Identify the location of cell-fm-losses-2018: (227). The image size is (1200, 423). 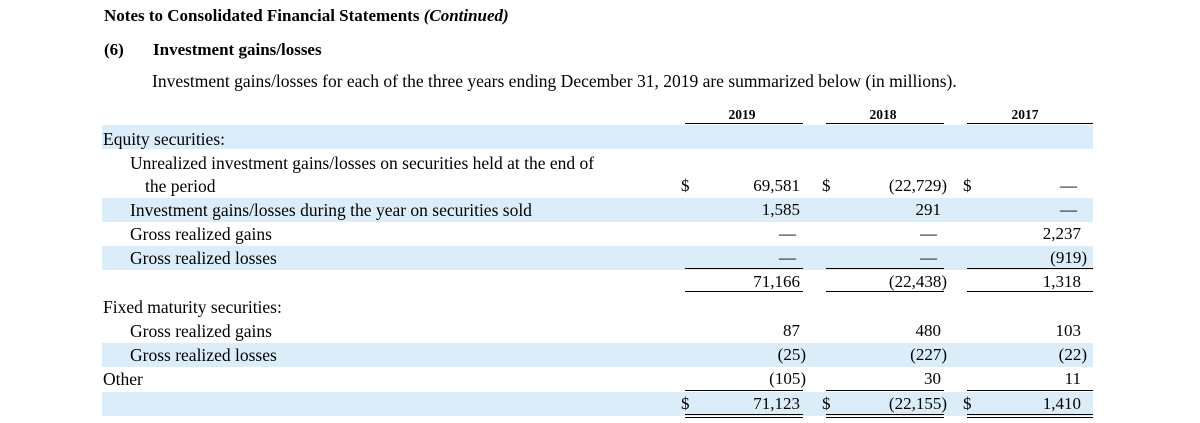
(928, 354).